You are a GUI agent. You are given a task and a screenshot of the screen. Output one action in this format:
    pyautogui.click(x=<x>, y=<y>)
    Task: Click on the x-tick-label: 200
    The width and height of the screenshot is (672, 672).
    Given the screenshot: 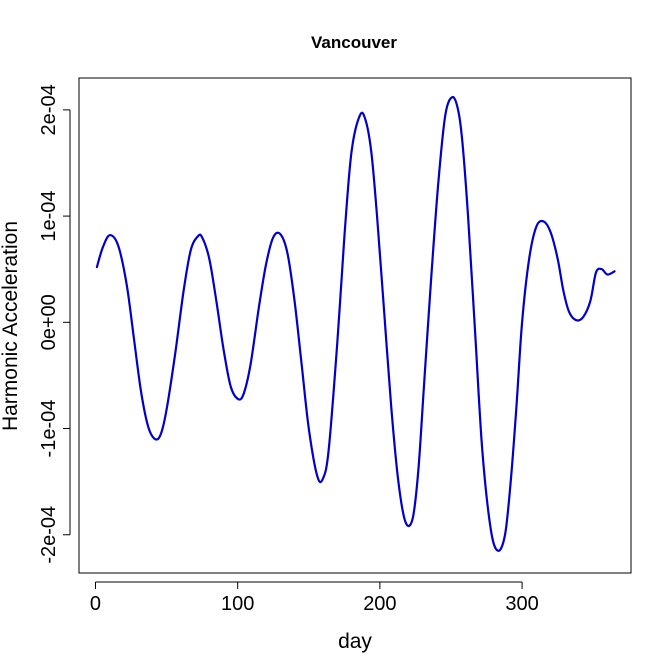 What is the action you would take?
    pyautogui.click(x=379, y=604)
    